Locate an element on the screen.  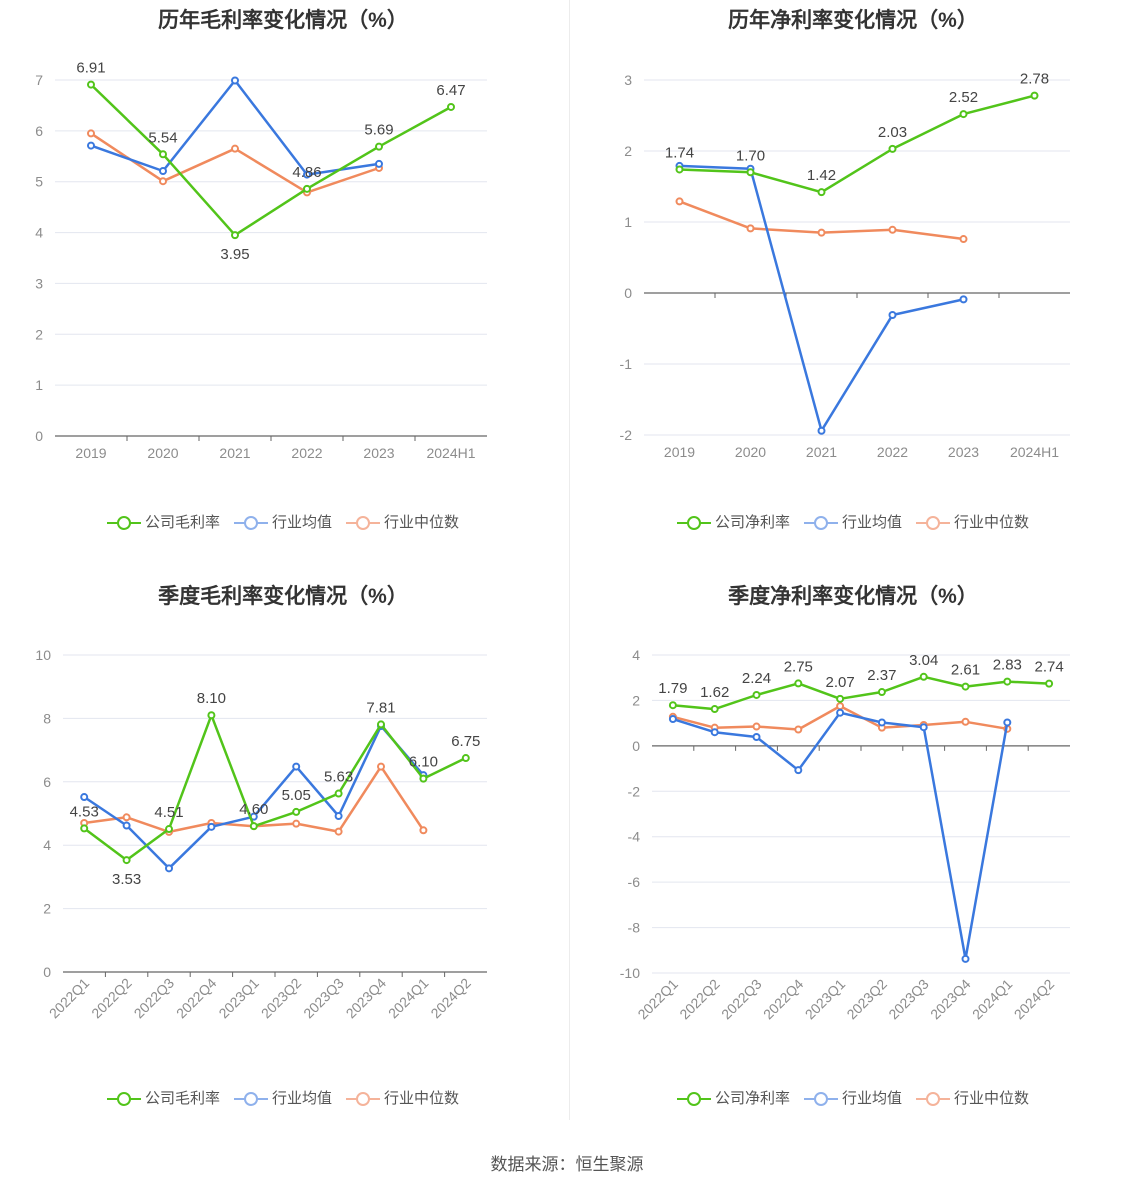
data-label: 6.10 is located at coordinates (423, 762).